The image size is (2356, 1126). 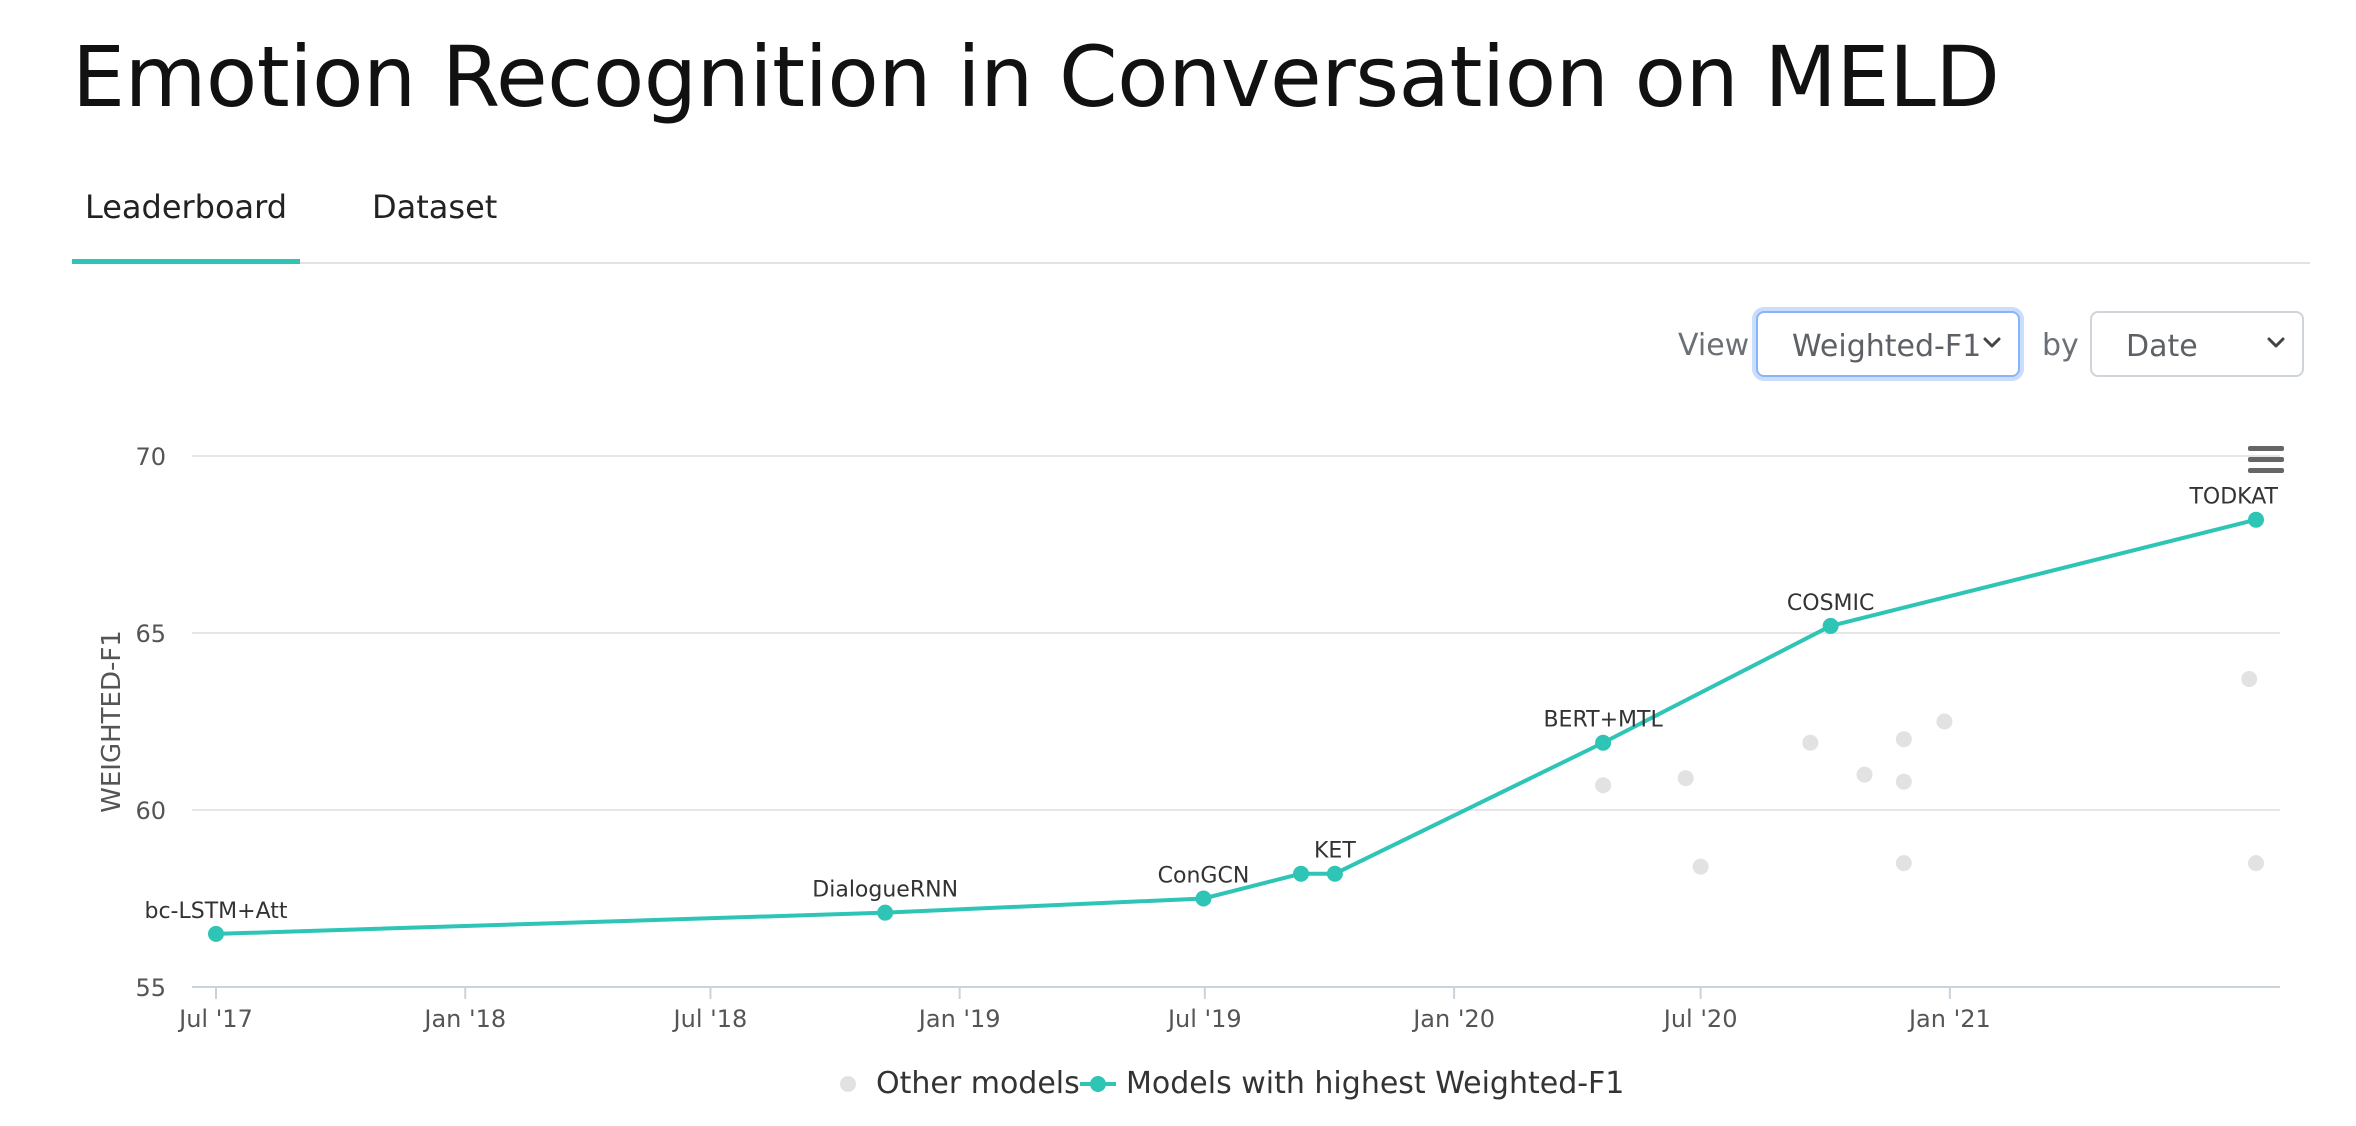 I want to click on x-tick-label: Jan '21, so click(x=1949, y=1019).